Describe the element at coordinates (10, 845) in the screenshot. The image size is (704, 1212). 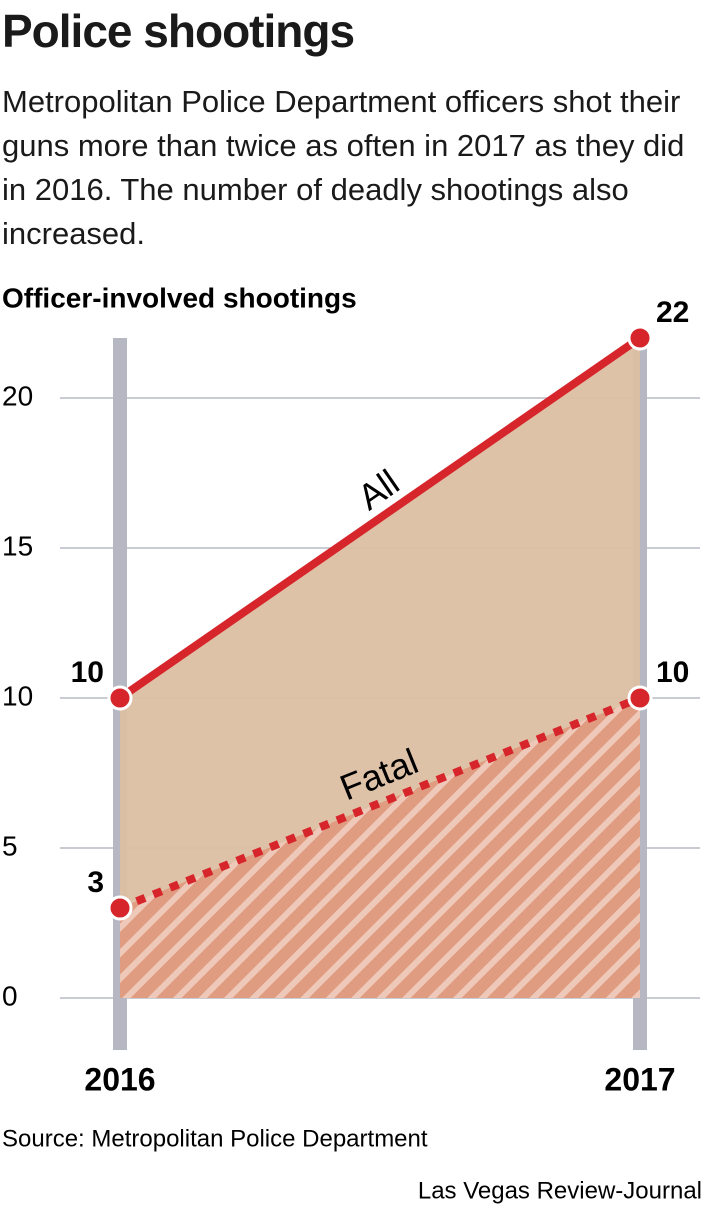
I see `y-tick-label: 5` at that location.